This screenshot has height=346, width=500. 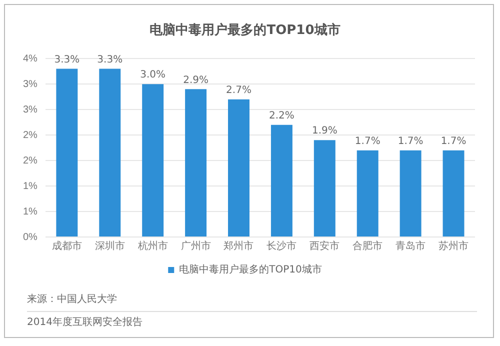 What do you see at coordinates (325, 131) in the screenshot?
I see `data-label: 1.9%` at bounding box center [325, 131].